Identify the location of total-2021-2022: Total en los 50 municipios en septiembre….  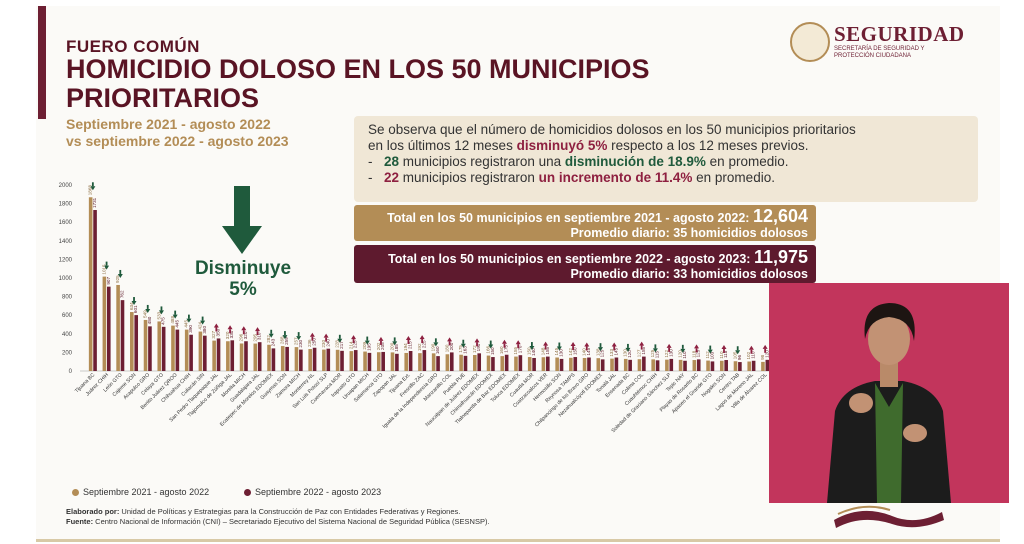
(585, 223).